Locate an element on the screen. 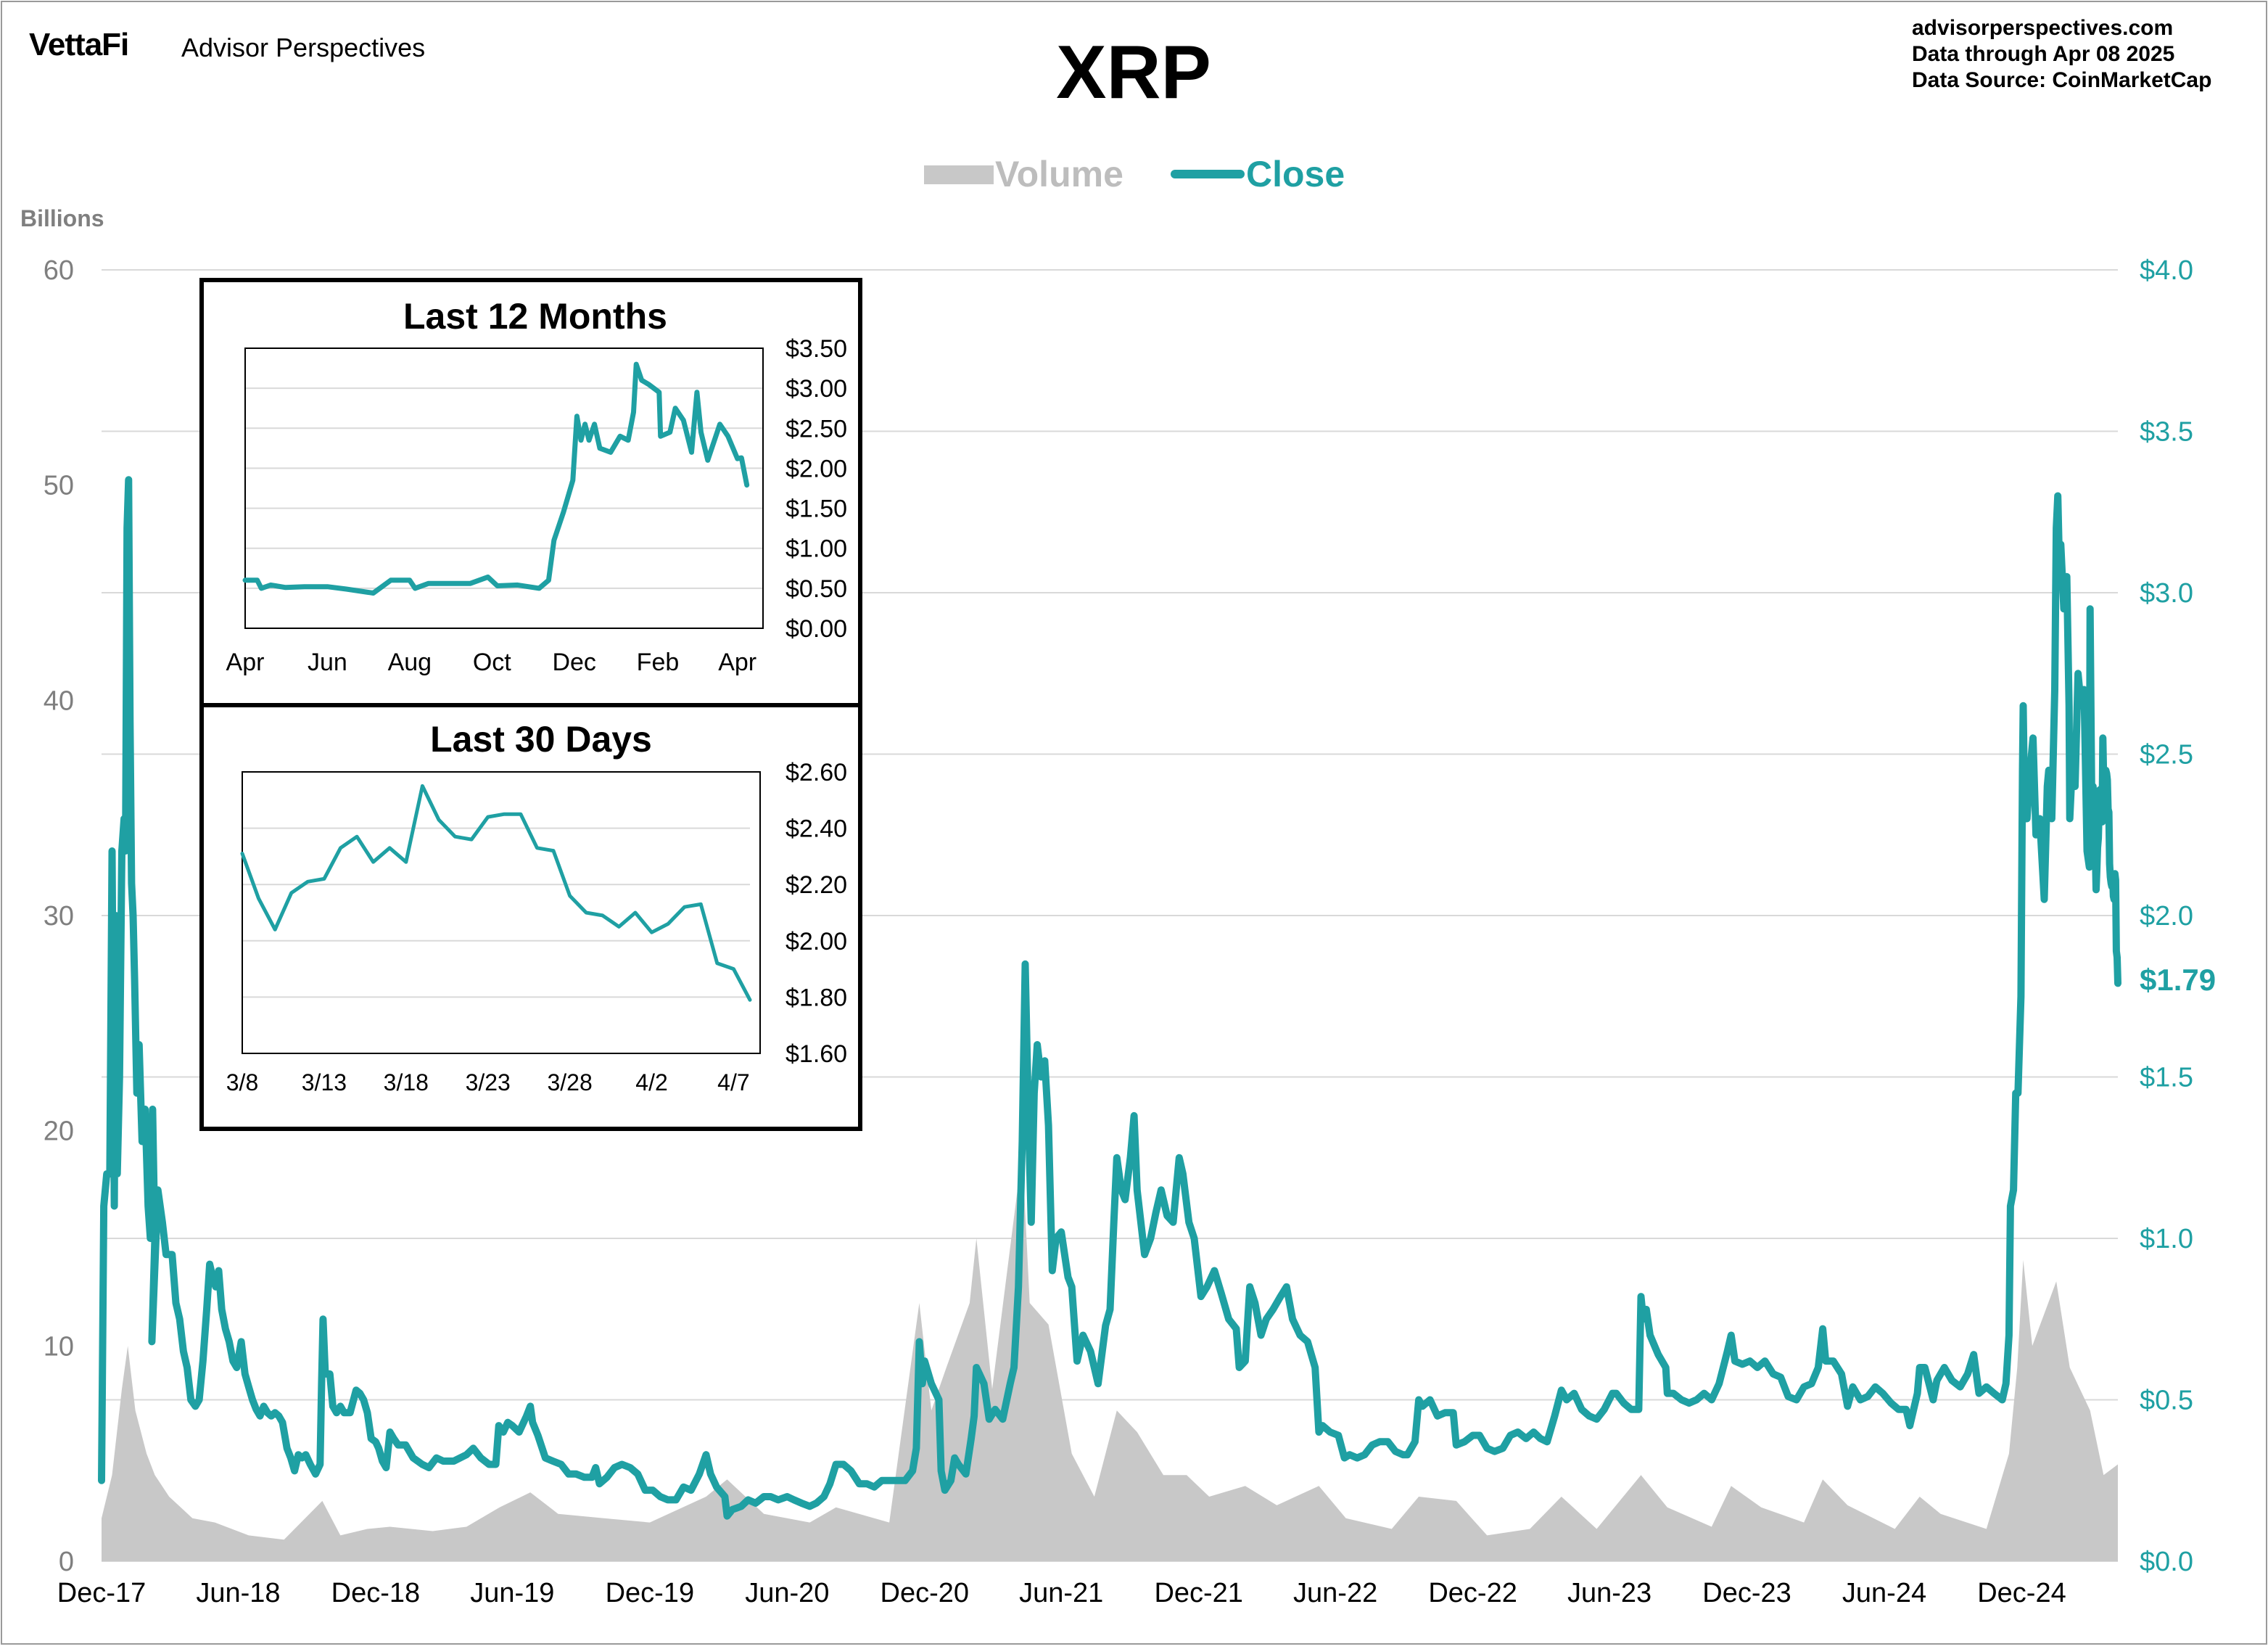 The height and width of the screenshot is (1649, 2268). right-tick-label: $4.0 is located at coordinates (2166, 270).